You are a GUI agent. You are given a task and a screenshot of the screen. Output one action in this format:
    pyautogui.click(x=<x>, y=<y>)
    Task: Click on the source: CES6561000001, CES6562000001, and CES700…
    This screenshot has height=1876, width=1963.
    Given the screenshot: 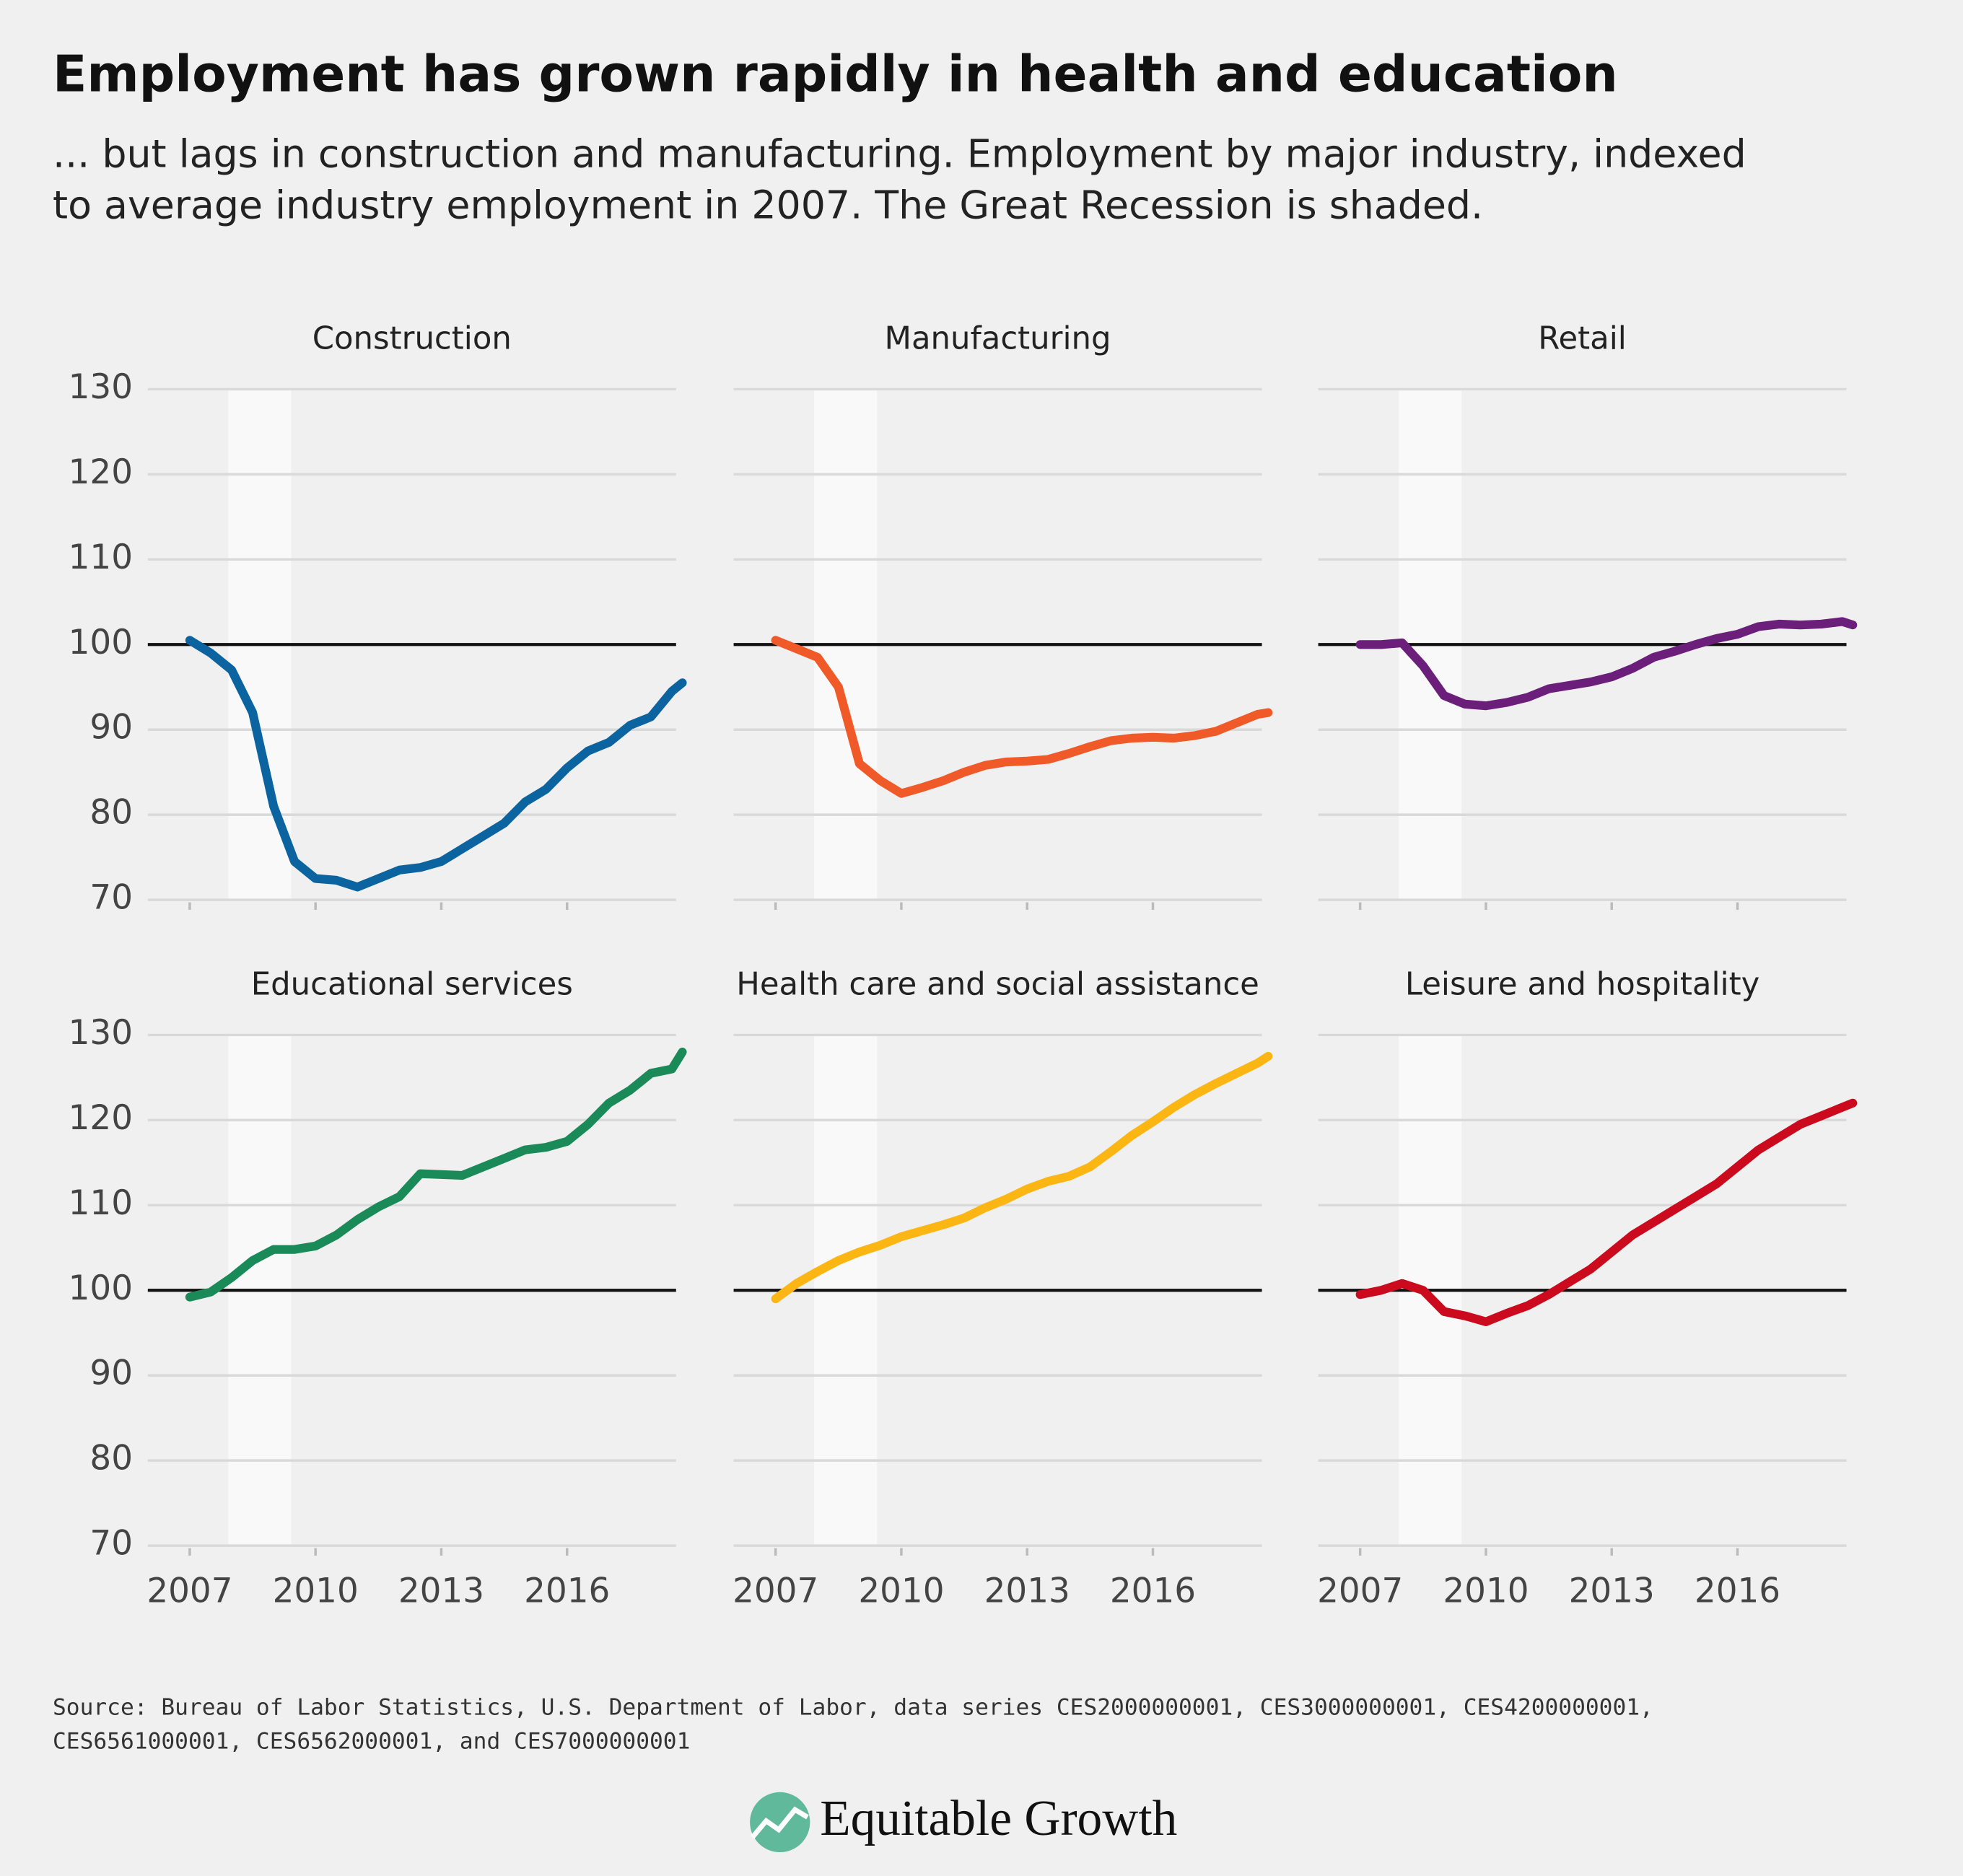 What is the action you would take?
    pyautogui.click(x=371, y=1741)
    